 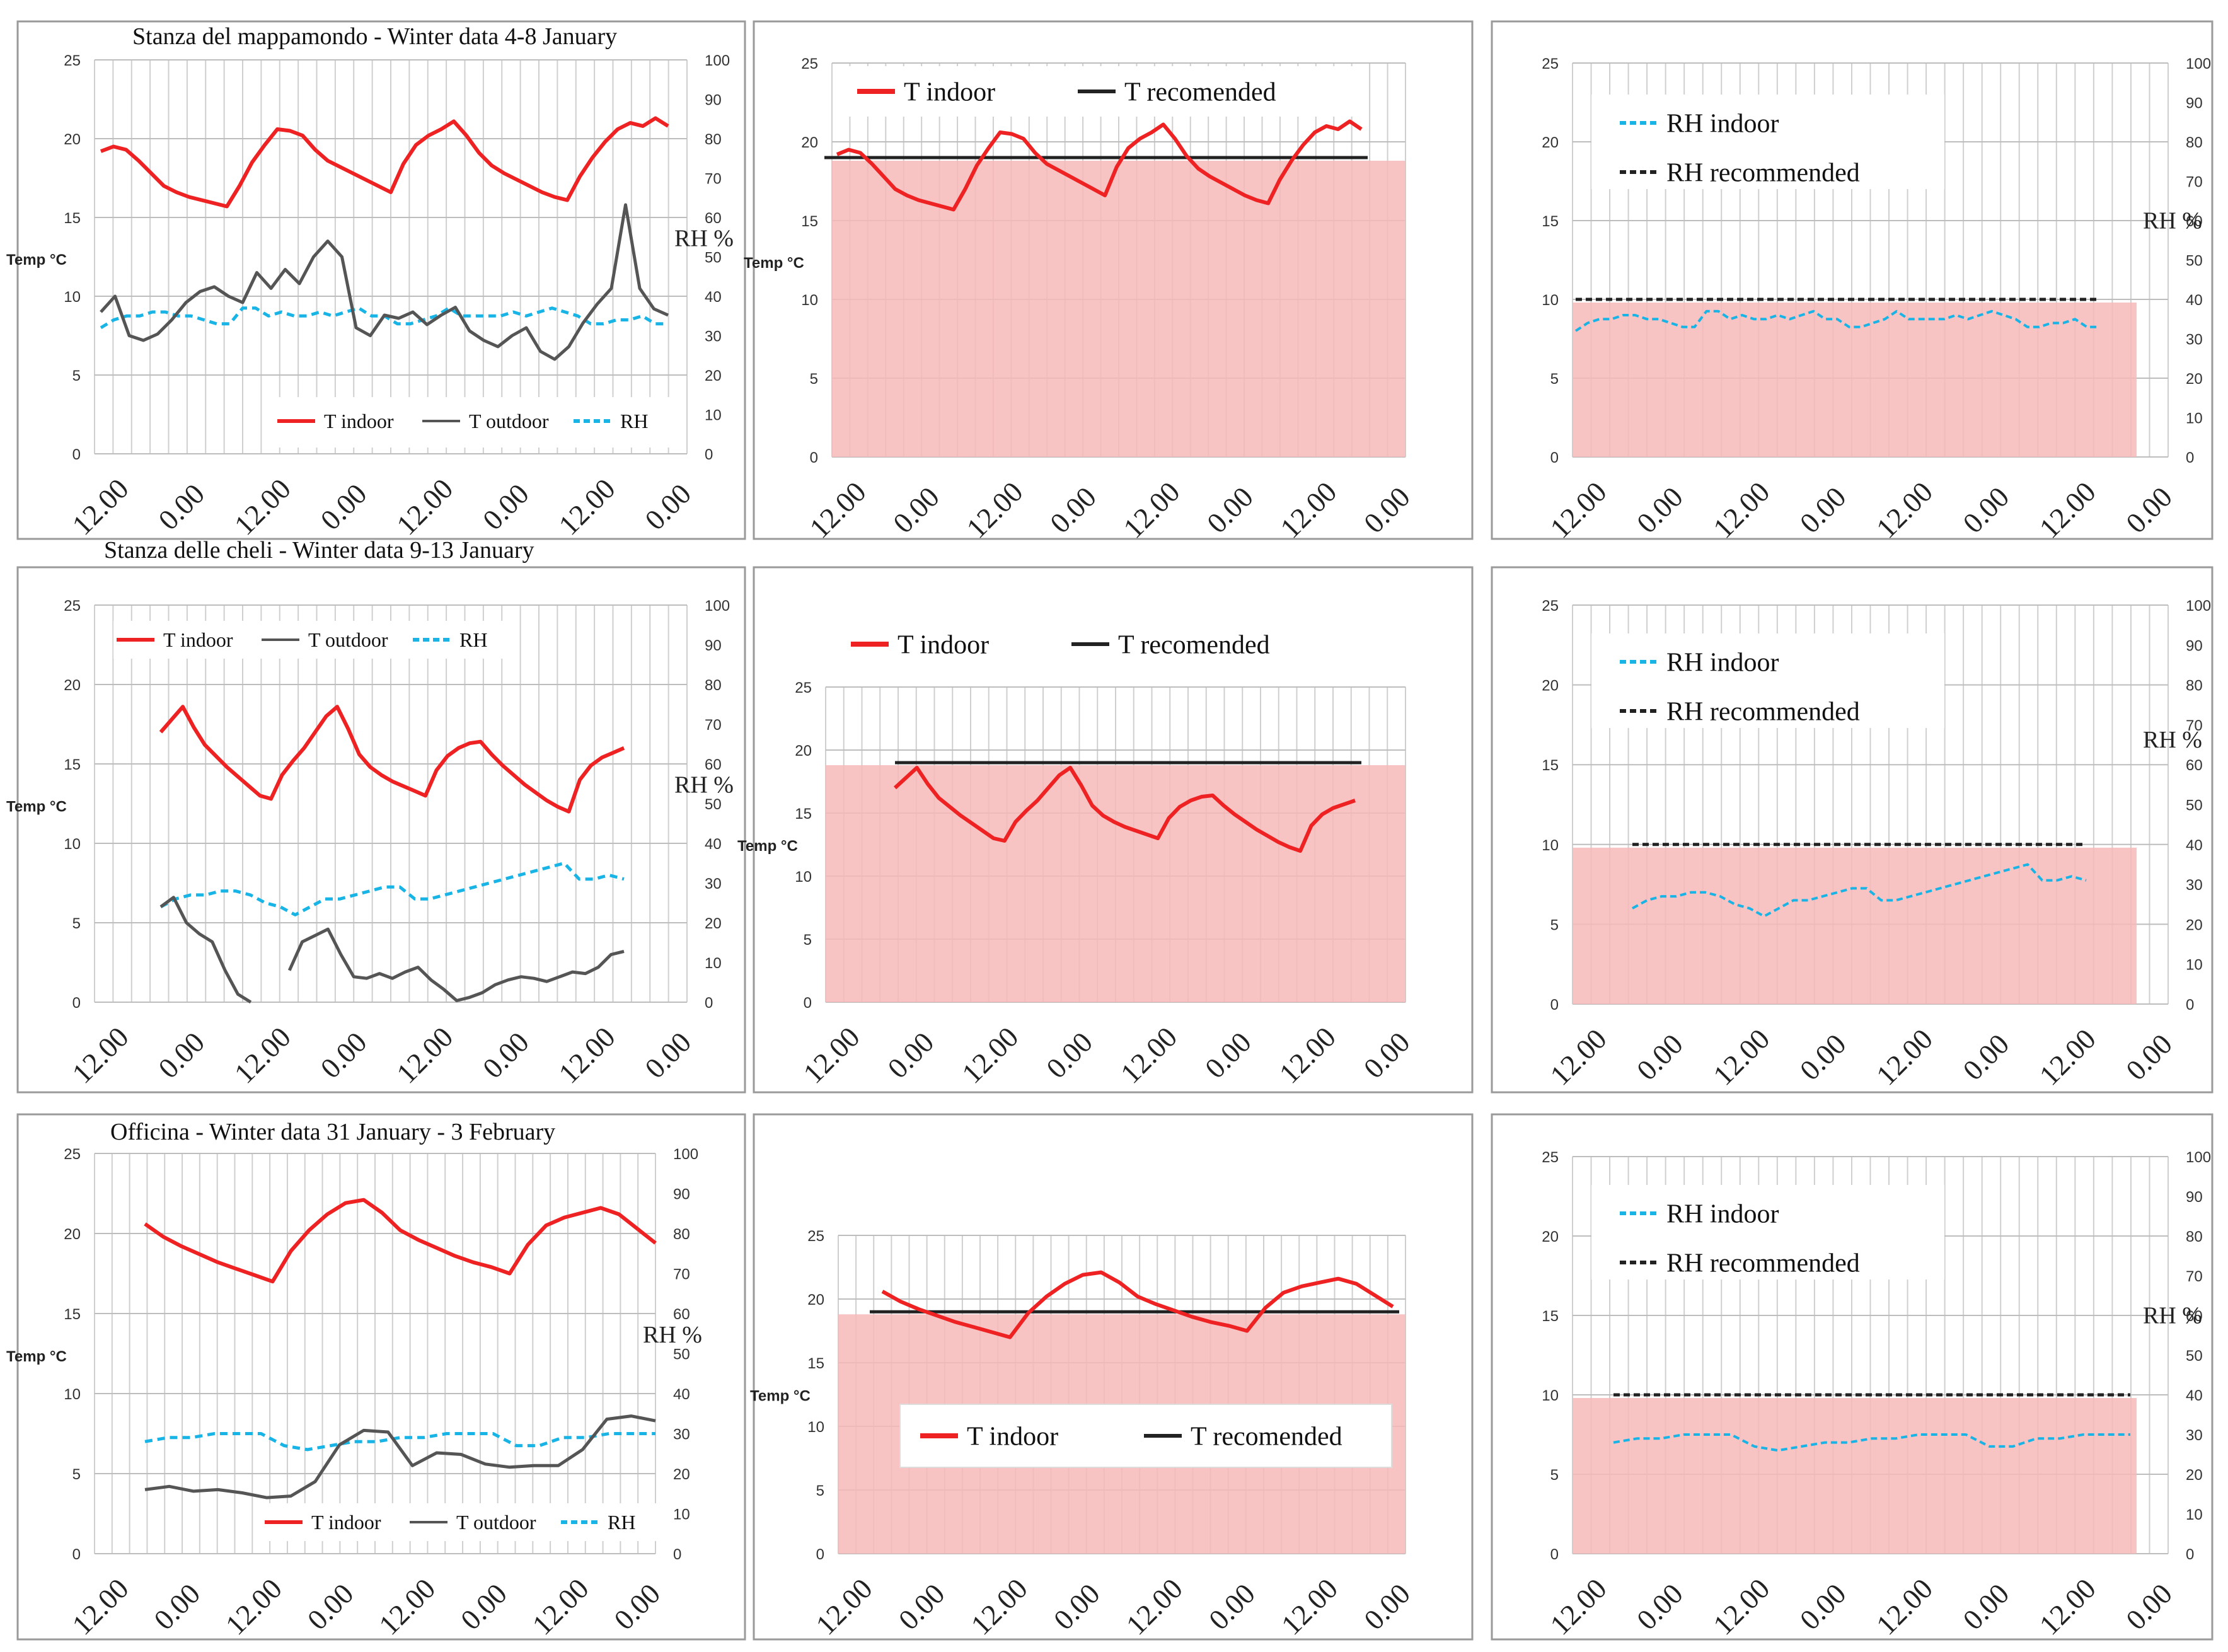 What do you see at coordinates (2194, 645) in the screenshot?
I see `right-2-y2tick: 90` at bounding box center [2194, 645].